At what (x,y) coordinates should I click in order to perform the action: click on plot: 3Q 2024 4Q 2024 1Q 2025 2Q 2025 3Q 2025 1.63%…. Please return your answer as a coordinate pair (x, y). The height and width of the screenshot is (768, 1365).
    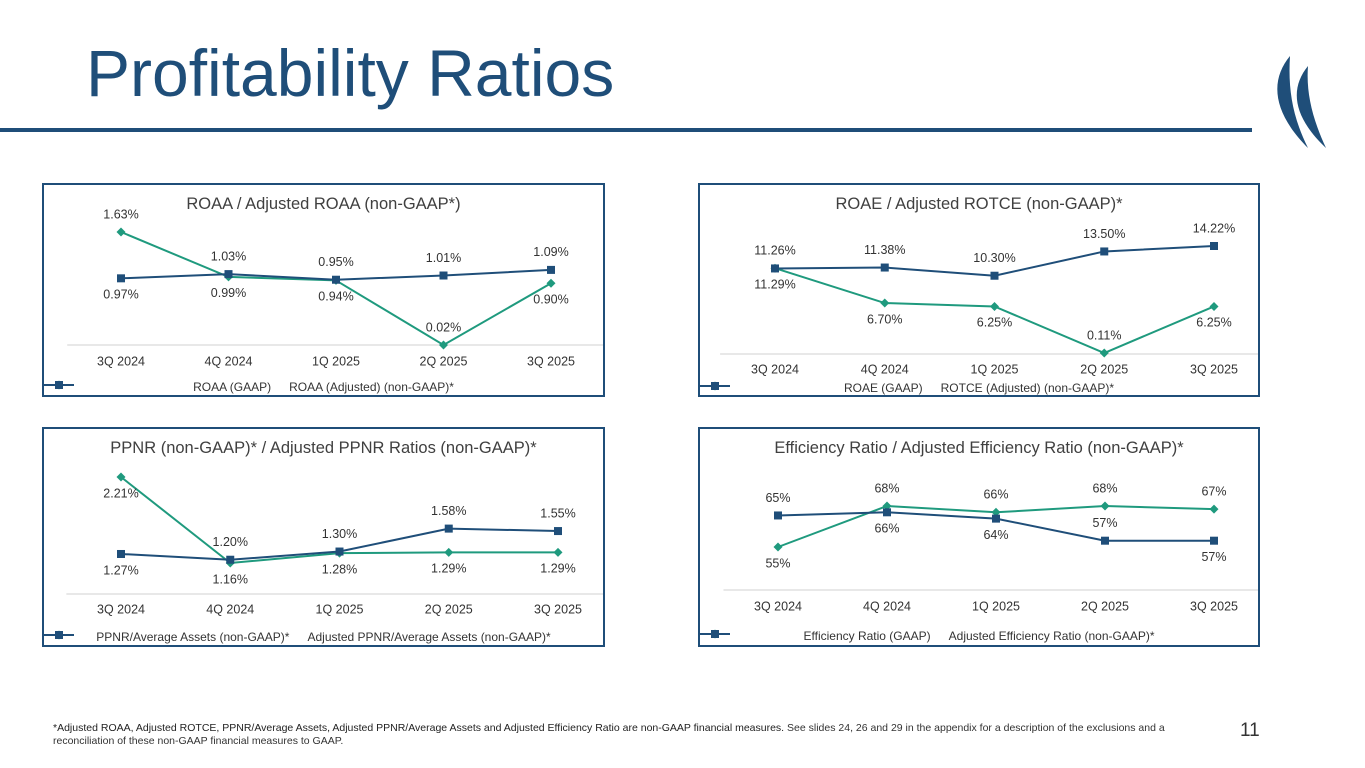
    Looking at the image, I should click on (335, 287).